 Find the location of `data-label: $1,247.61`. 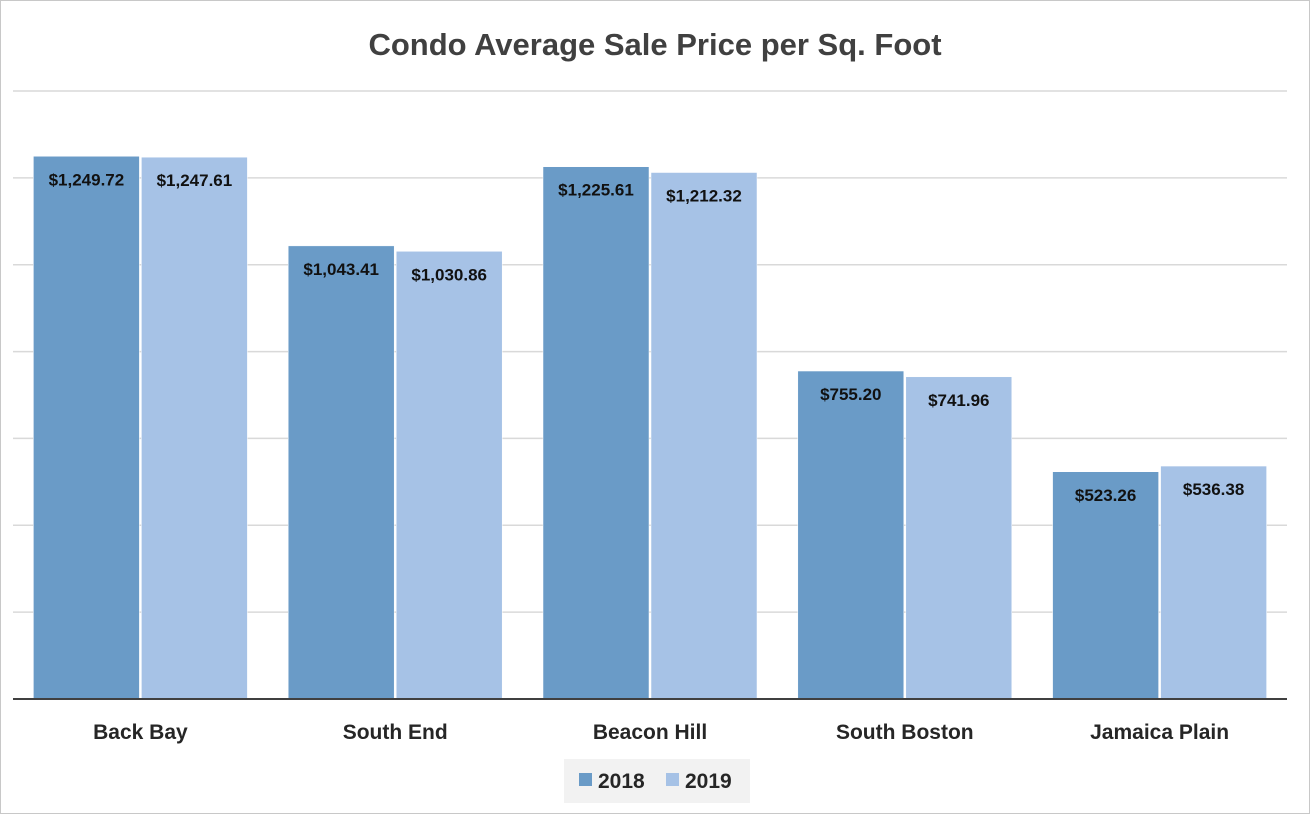

data-label: $1,247.61 is located at coordinates (195, 180).